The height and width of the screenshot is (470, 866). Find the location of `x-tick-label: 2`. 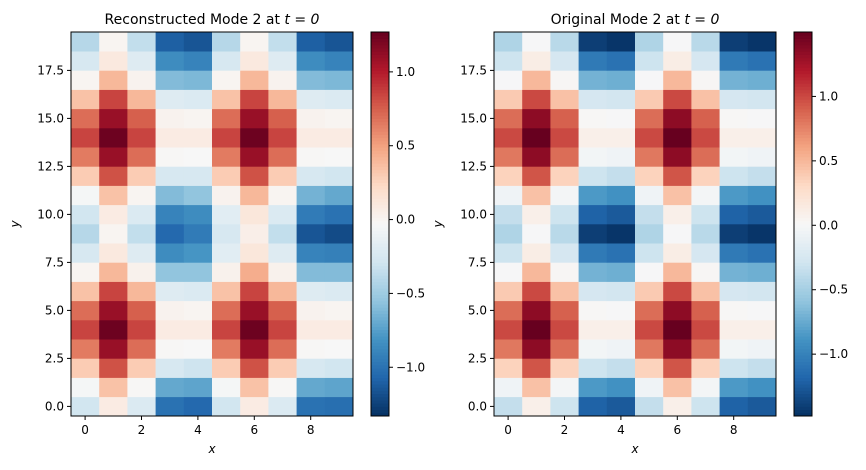

x-tick-label: 2 is located at coordinates (142, 430).